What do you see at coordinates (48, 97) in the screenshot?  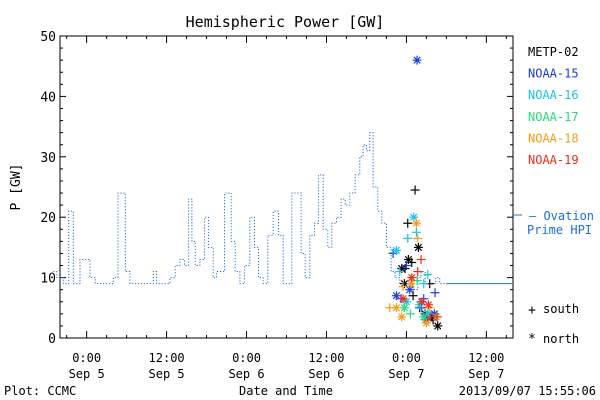 I see `y-tick-label: 40` at bounding box center [48, 97].